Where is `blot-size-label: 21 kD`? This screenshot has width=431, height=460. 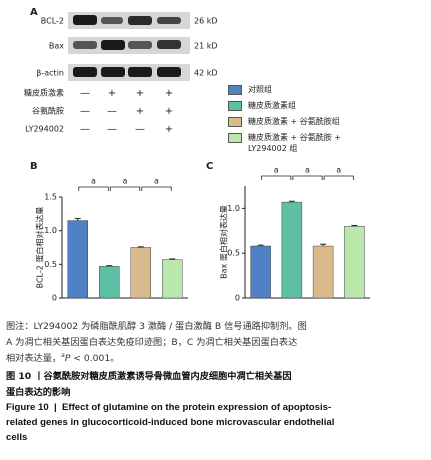
blot-size-label: 21 kD is located at coordinates (206, 46).